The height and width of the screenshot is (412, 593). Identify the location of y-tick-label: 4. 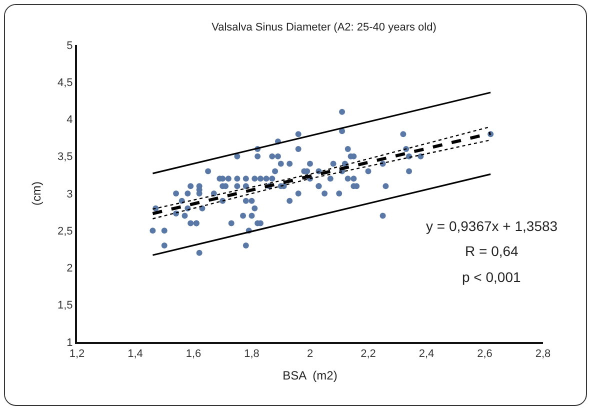
(69, 120).